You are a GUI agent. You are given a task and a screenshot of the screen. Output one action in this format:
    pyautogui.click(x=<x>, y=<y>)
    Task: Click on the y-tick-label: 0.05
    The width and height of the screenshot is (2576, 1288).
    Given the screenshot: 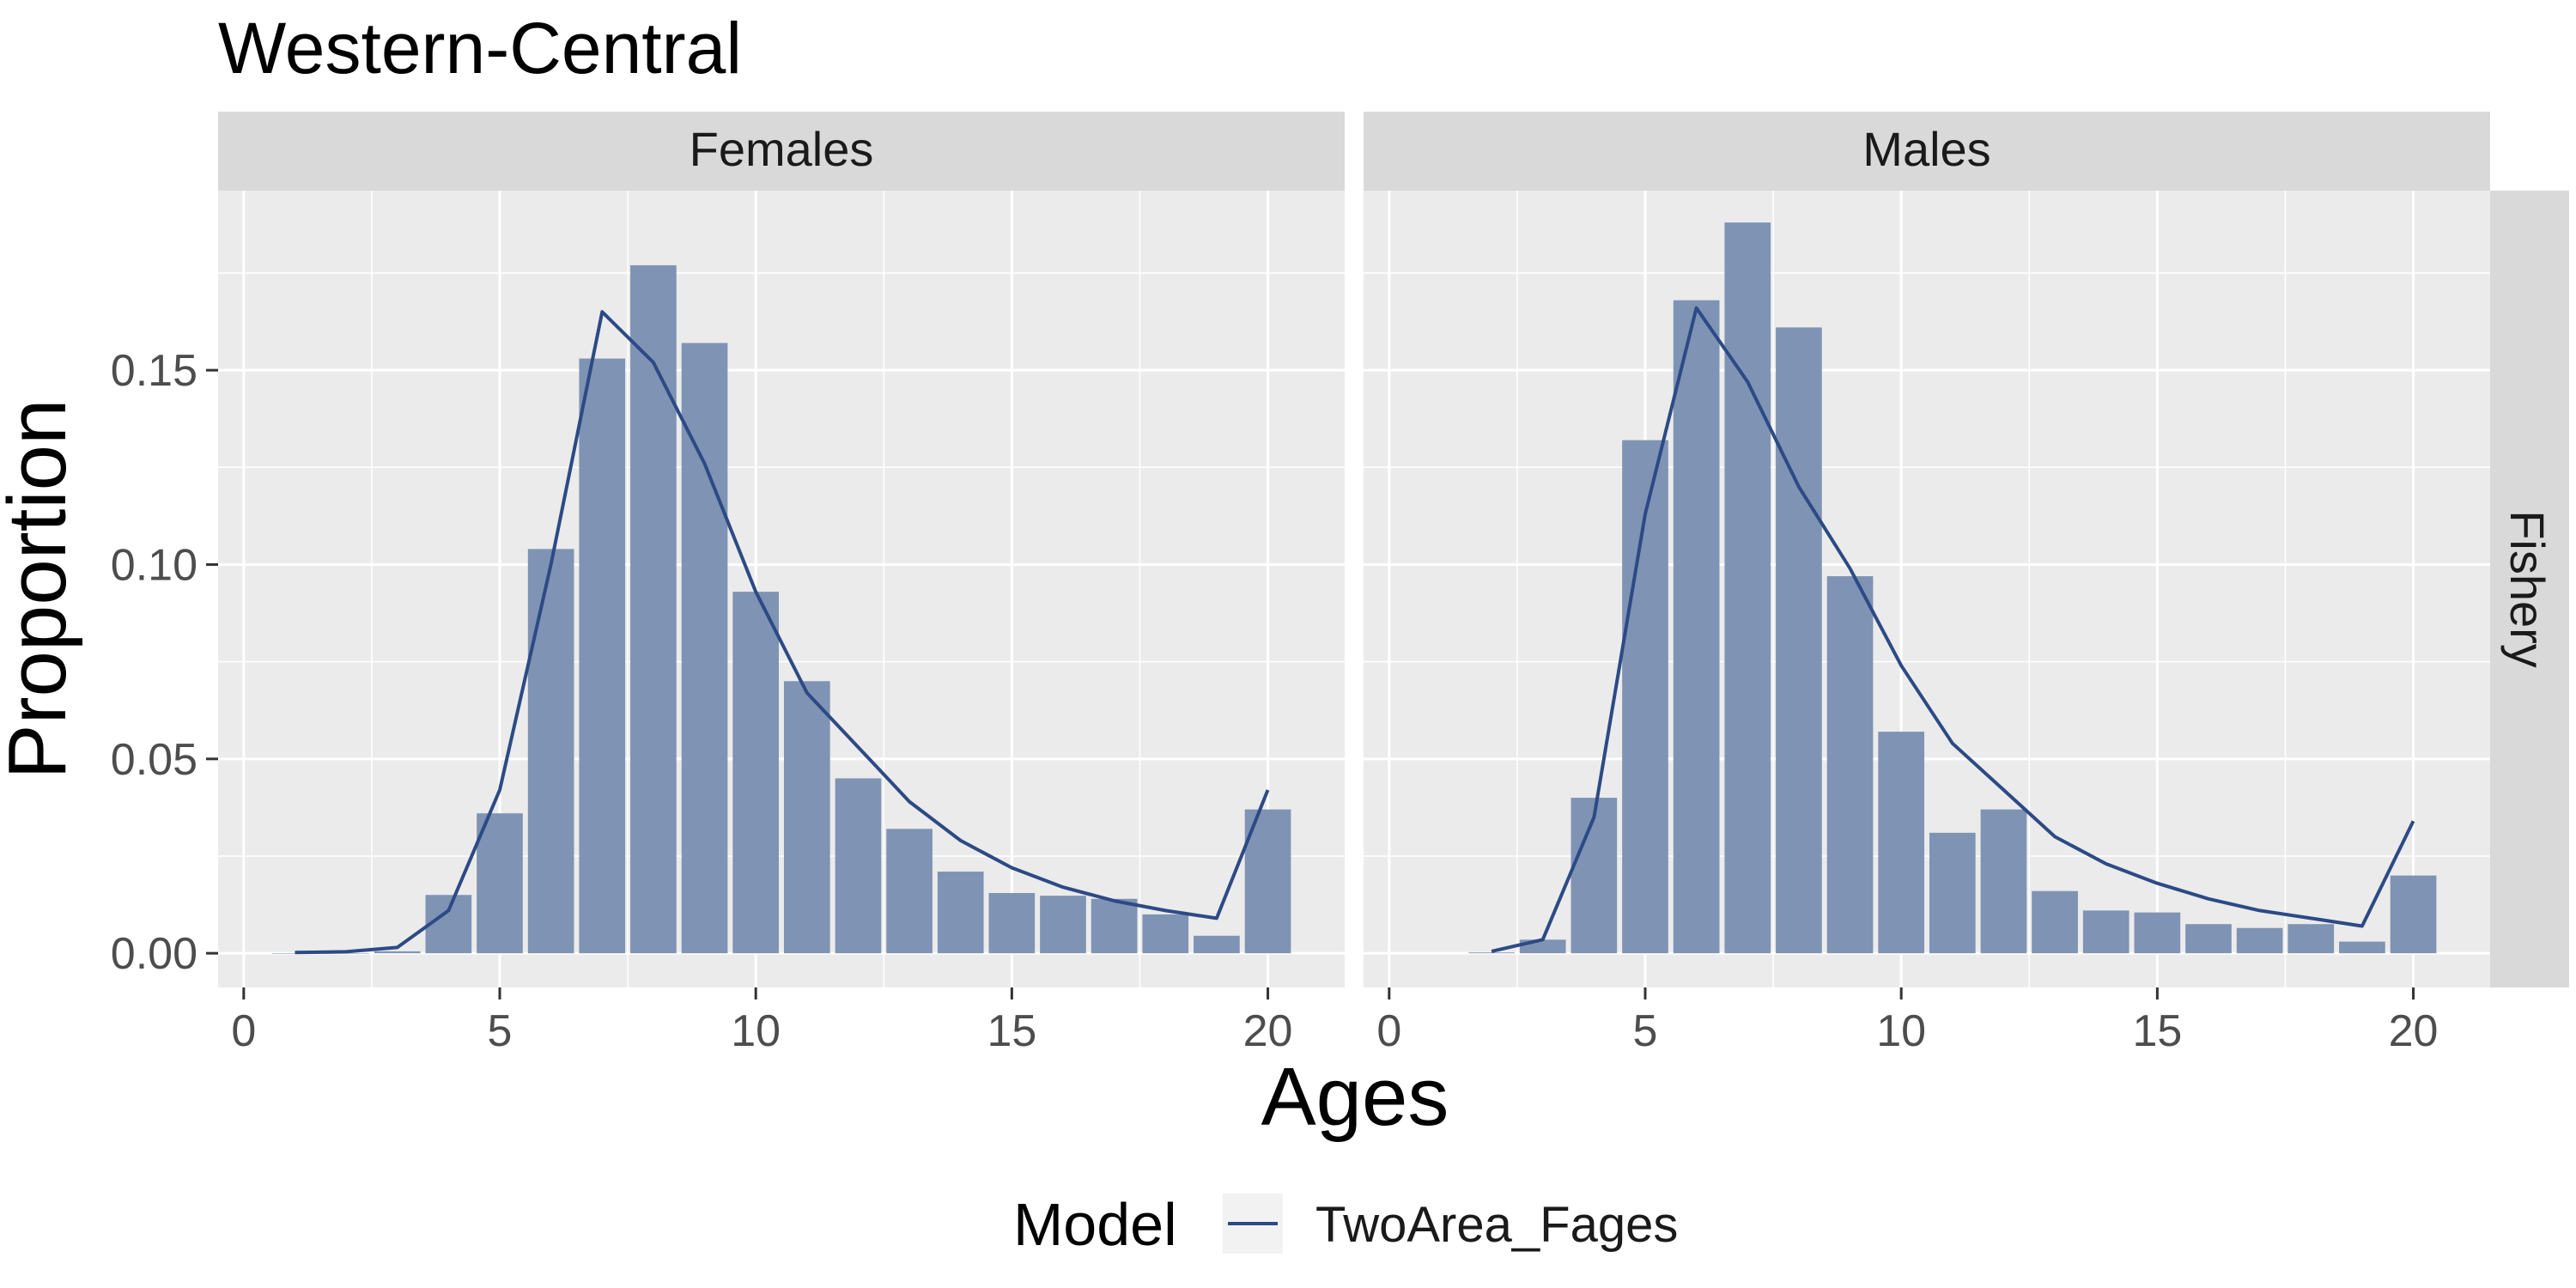 What is the action you would take?
    pyautogui.click(x=154, y=760)
    